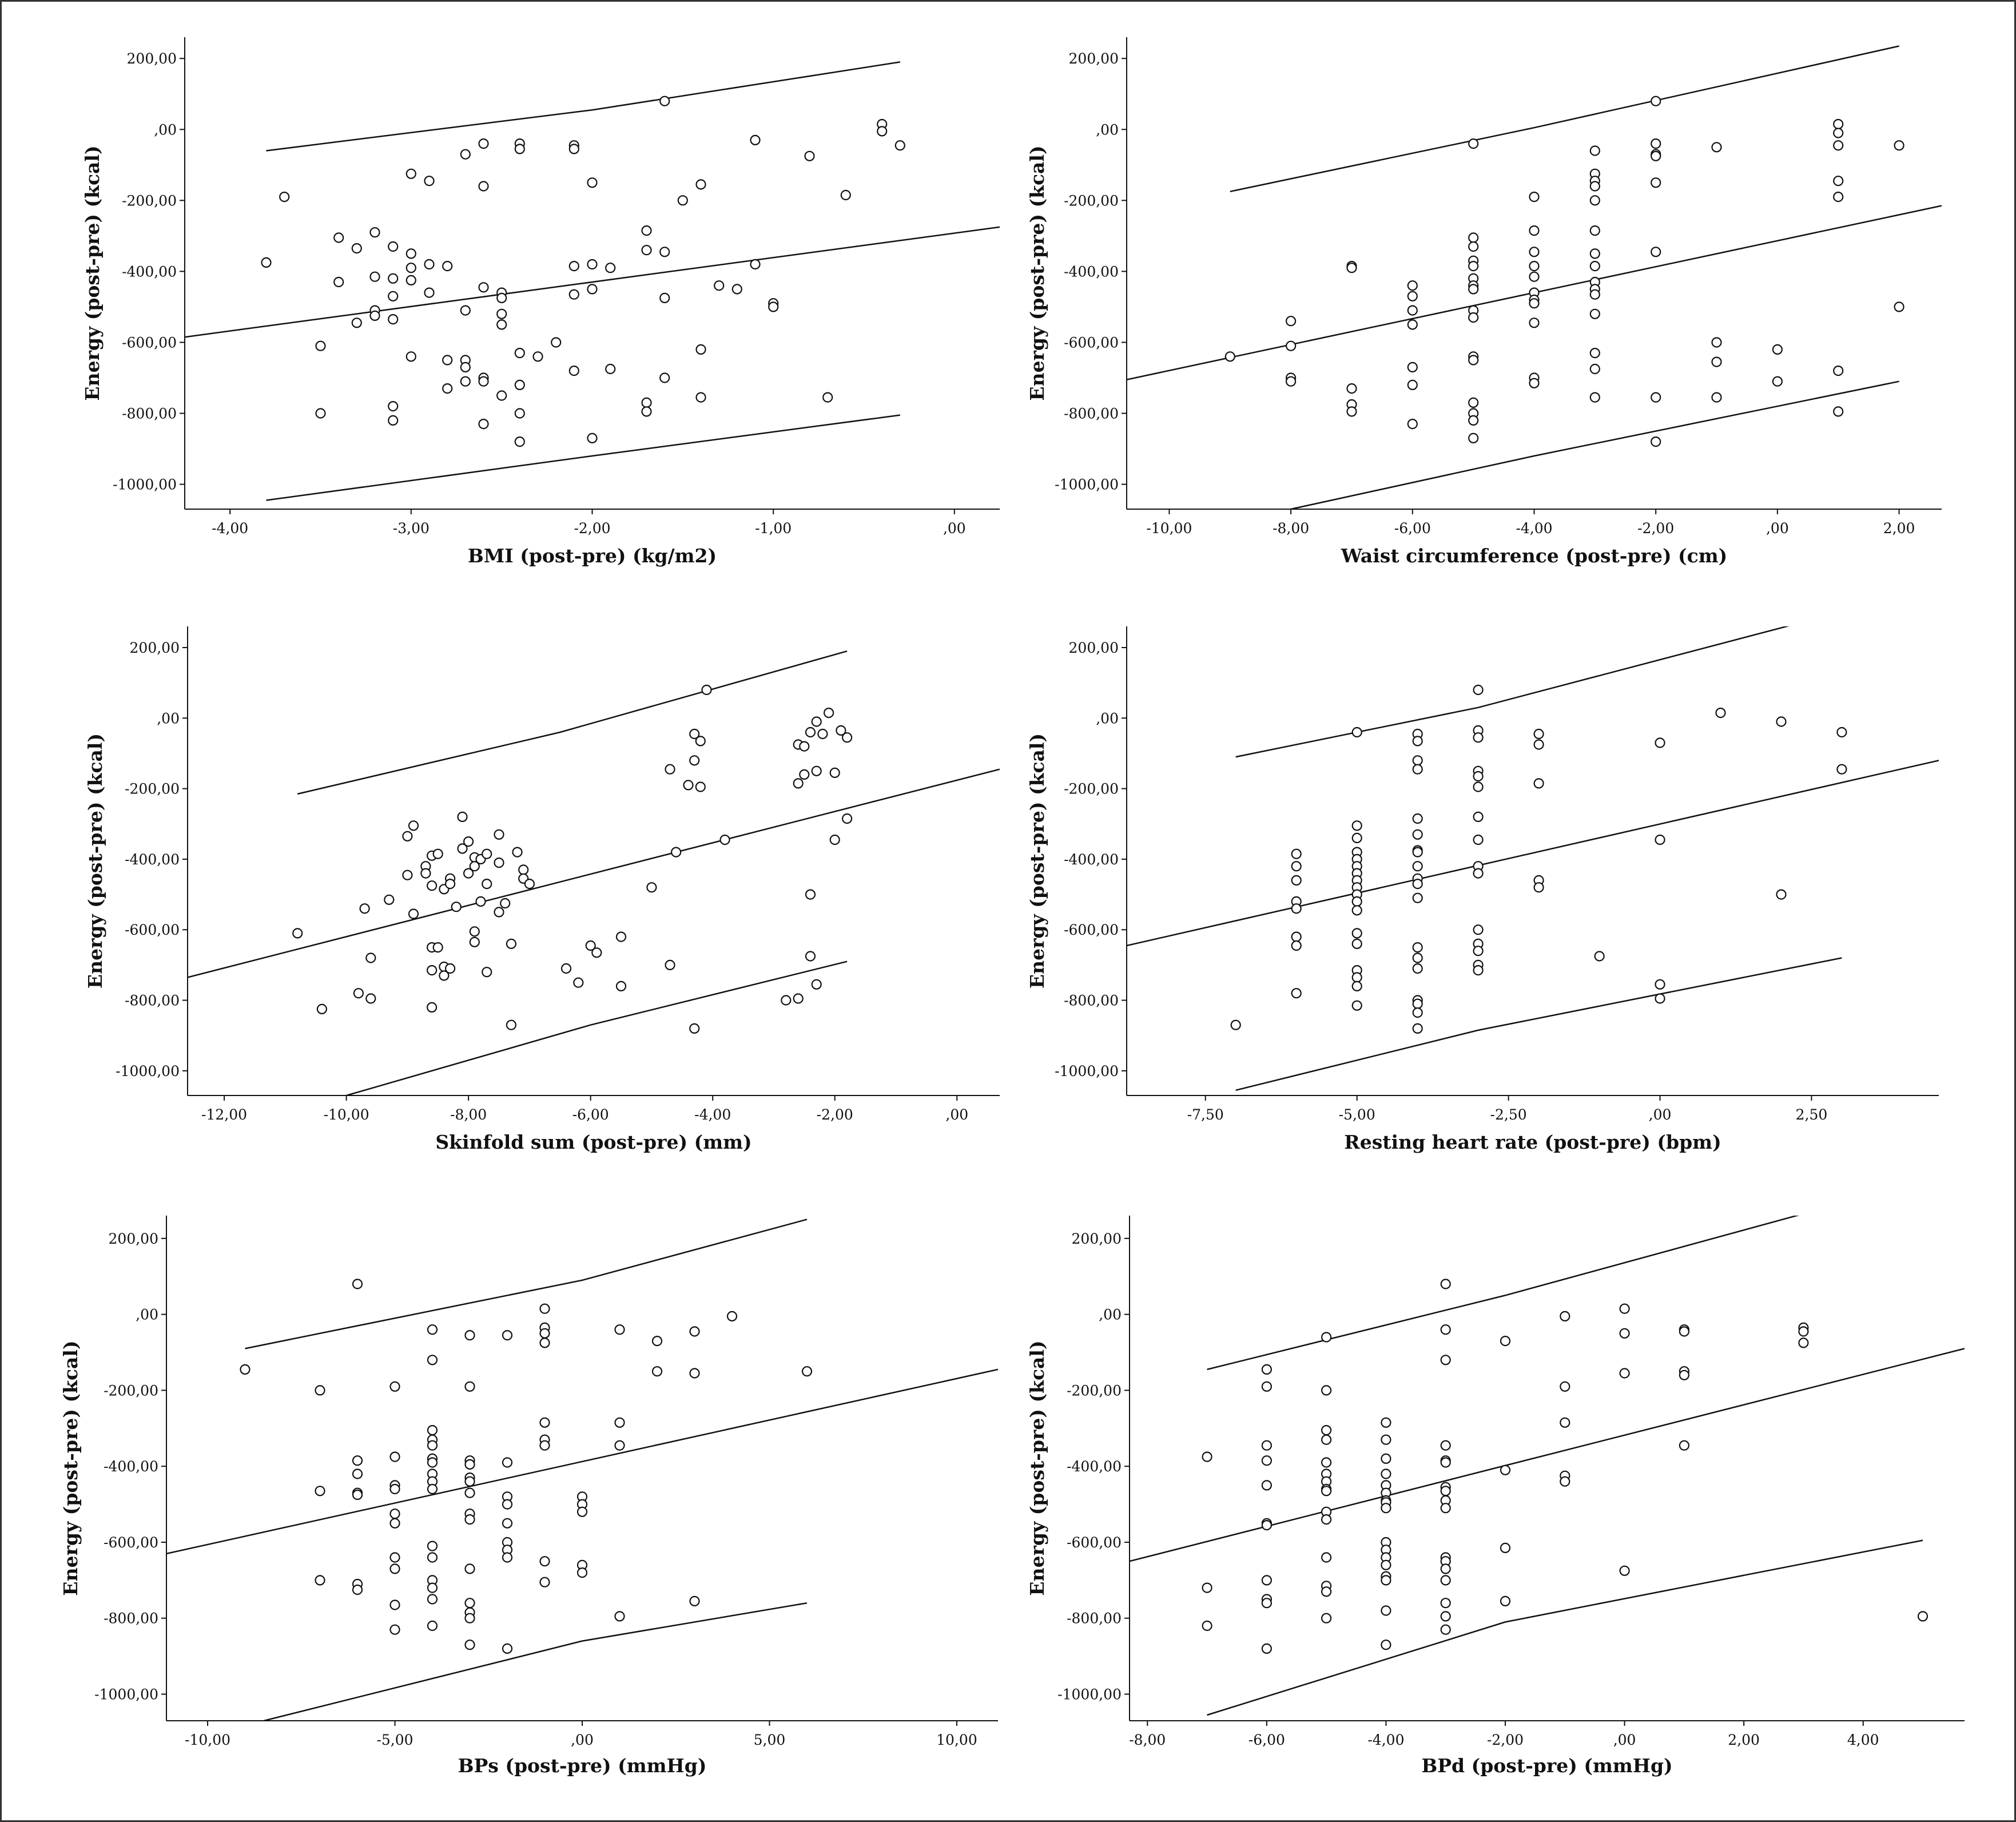 The image size is (2016, 1822). Describe the element at coordinates (1097, 1238) in the screenshot. I see `y-tick-label: 200,00` at that location.